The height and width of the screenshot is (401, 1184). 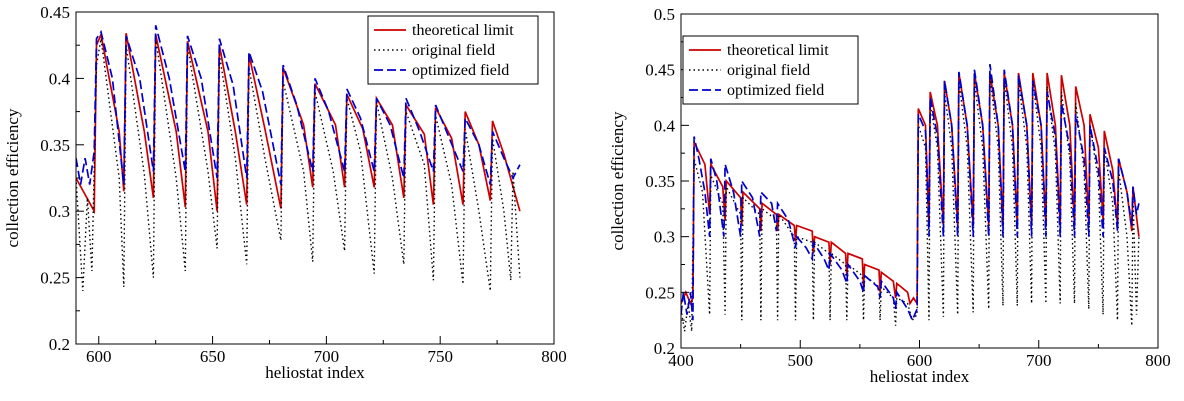 What do you see at coordinates (440, 356) in the screenshot?
I see `x-tick-label: 750` at bounding box center [440, 356].